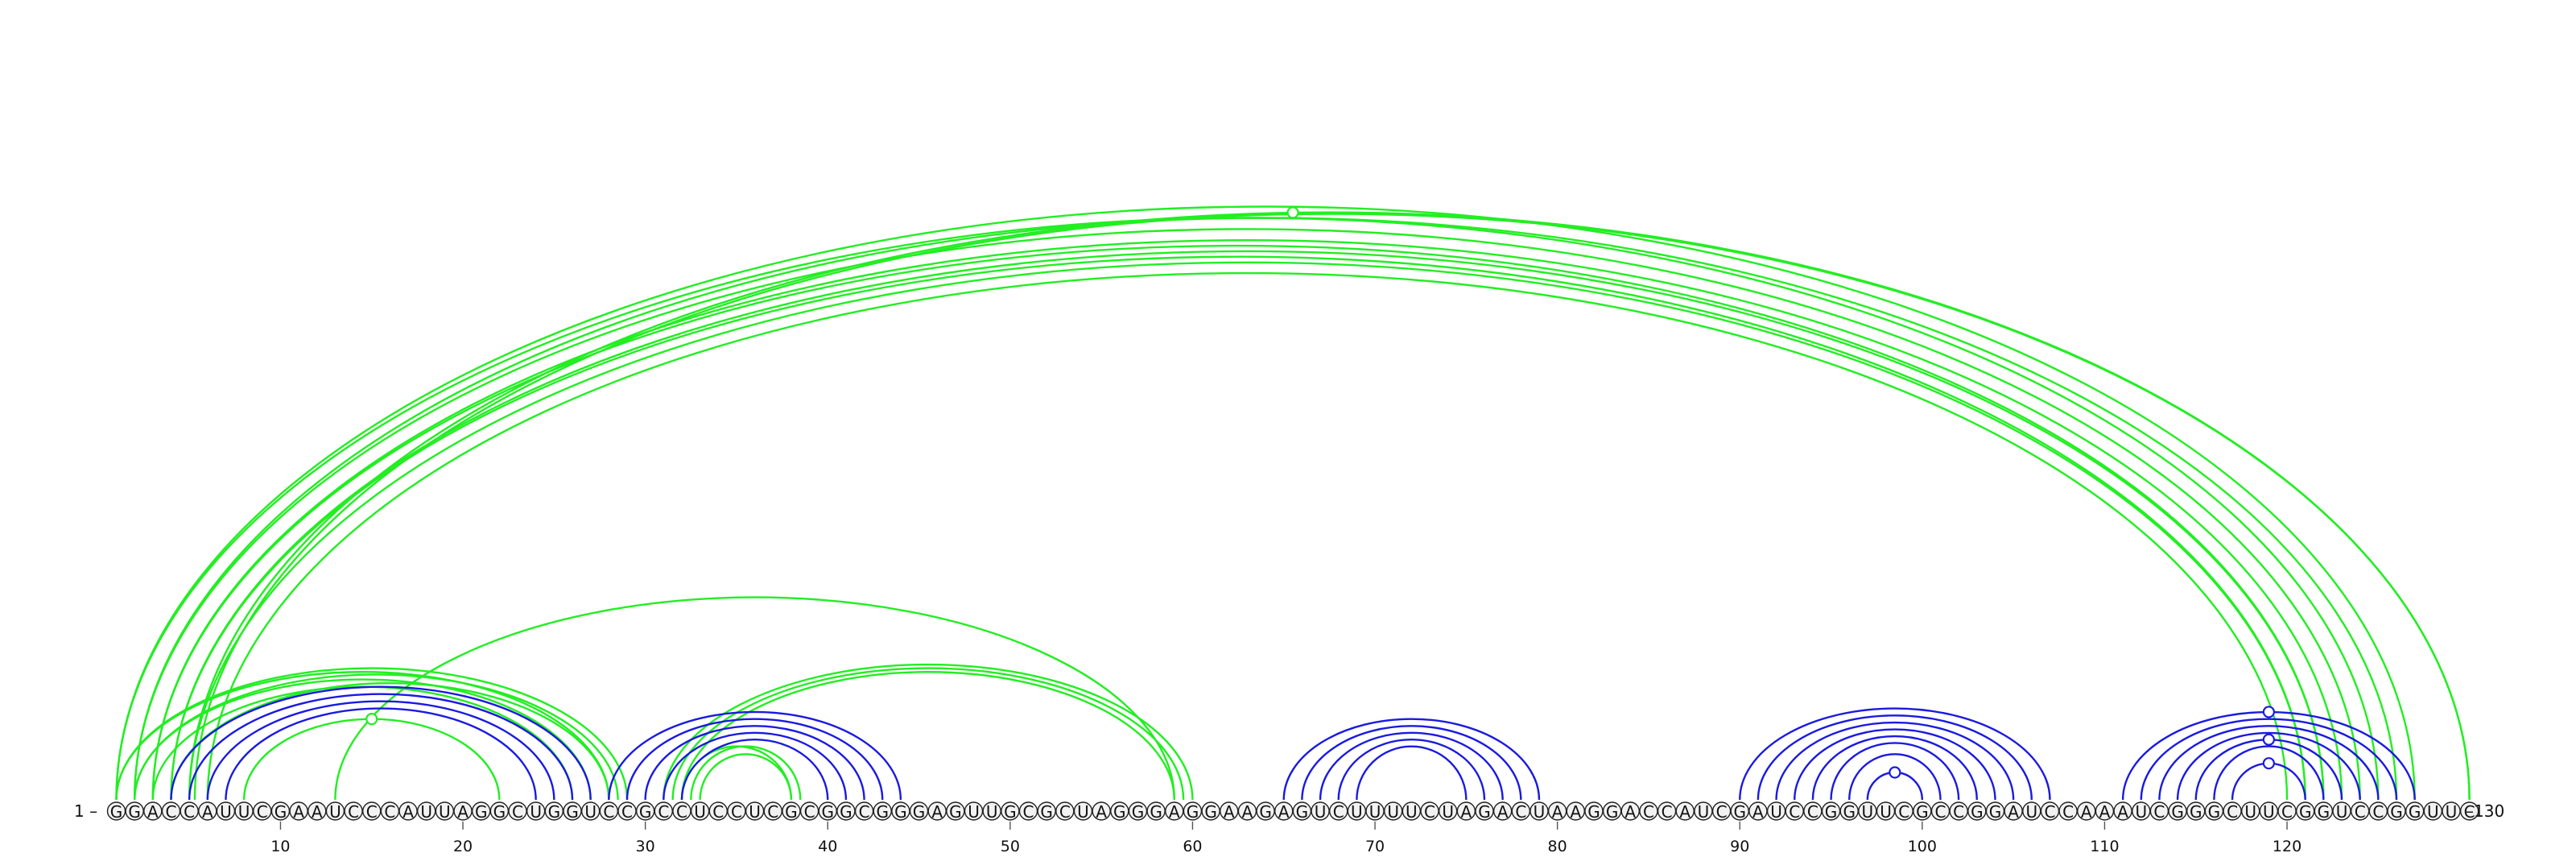 The height and width of the screenshot is (857, 2576). What do you see at coordinates (463, 846) in the screenshot?
I see `tick-label: 20` at bounding box center [463, 846].